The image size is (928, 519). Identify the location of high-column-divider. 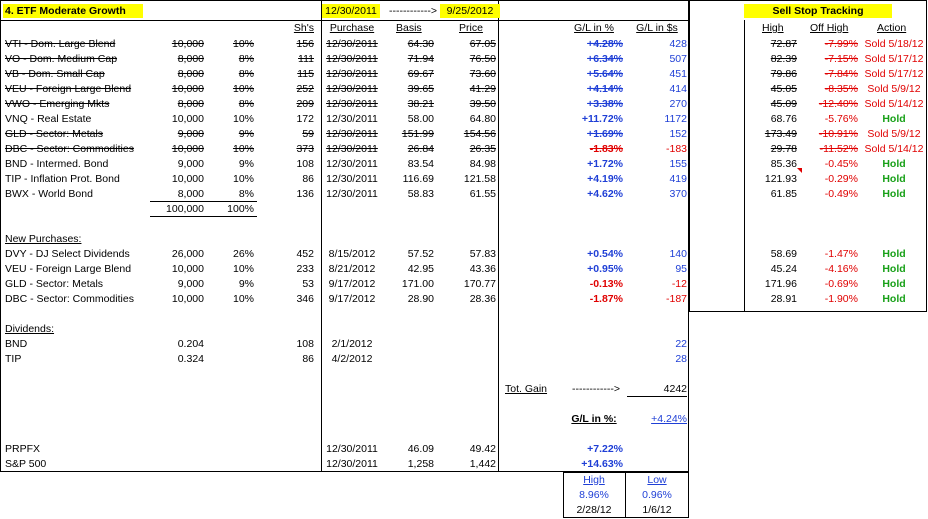
(744, 166).